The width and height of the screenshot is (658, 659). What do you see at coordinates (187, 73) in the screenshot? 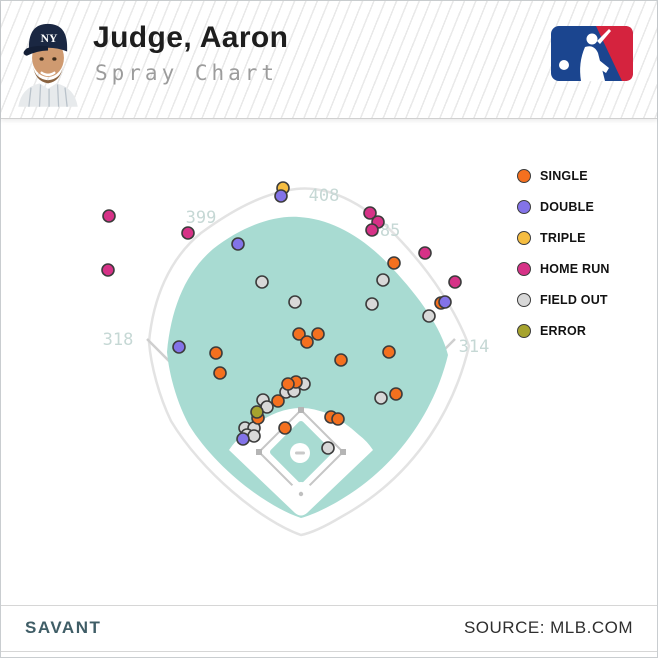
I see `page-subtitle: Spray Chart` at bounding box center [187, 73].